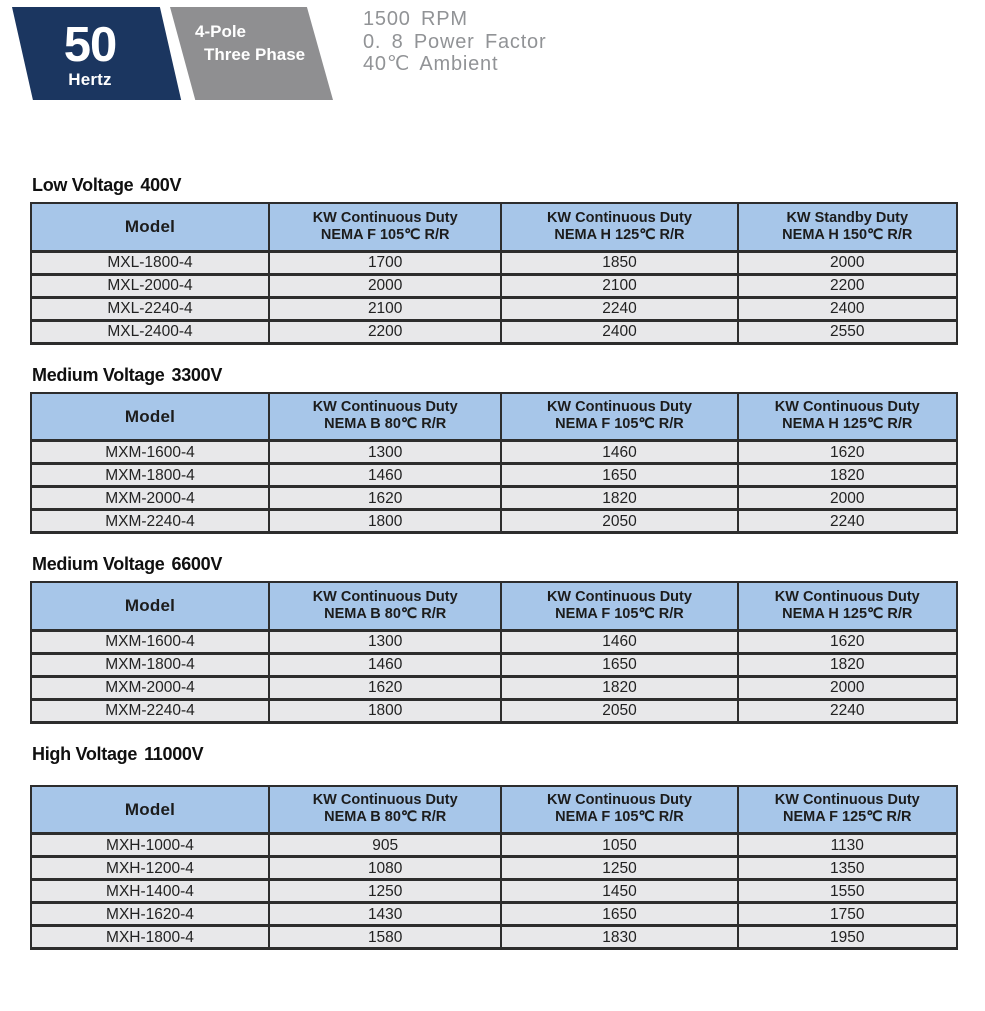 The image size is (985, 1011). What do you see at coordinates (494, 521) in the screenshot?
I see `table-row: MXM-2240-4 1800 2050 2240` at bounding box center [494, 521].